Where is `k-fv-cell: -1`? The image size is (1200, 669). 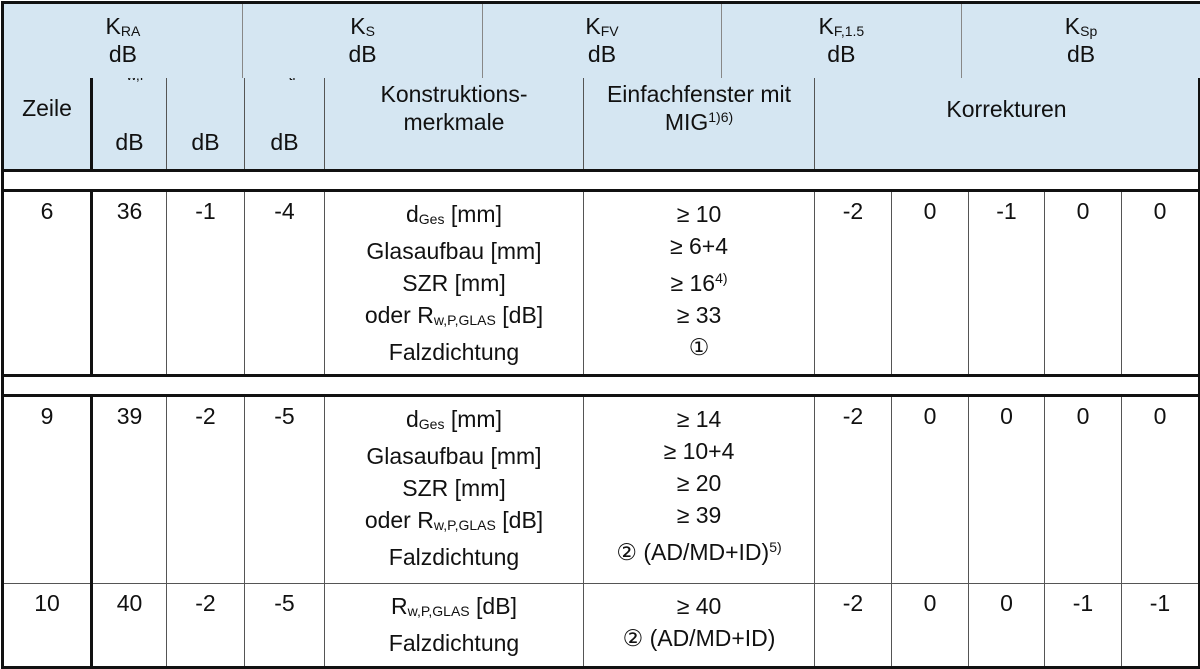 k-fv-cell: -1 is located at coordinates (1006, 283).